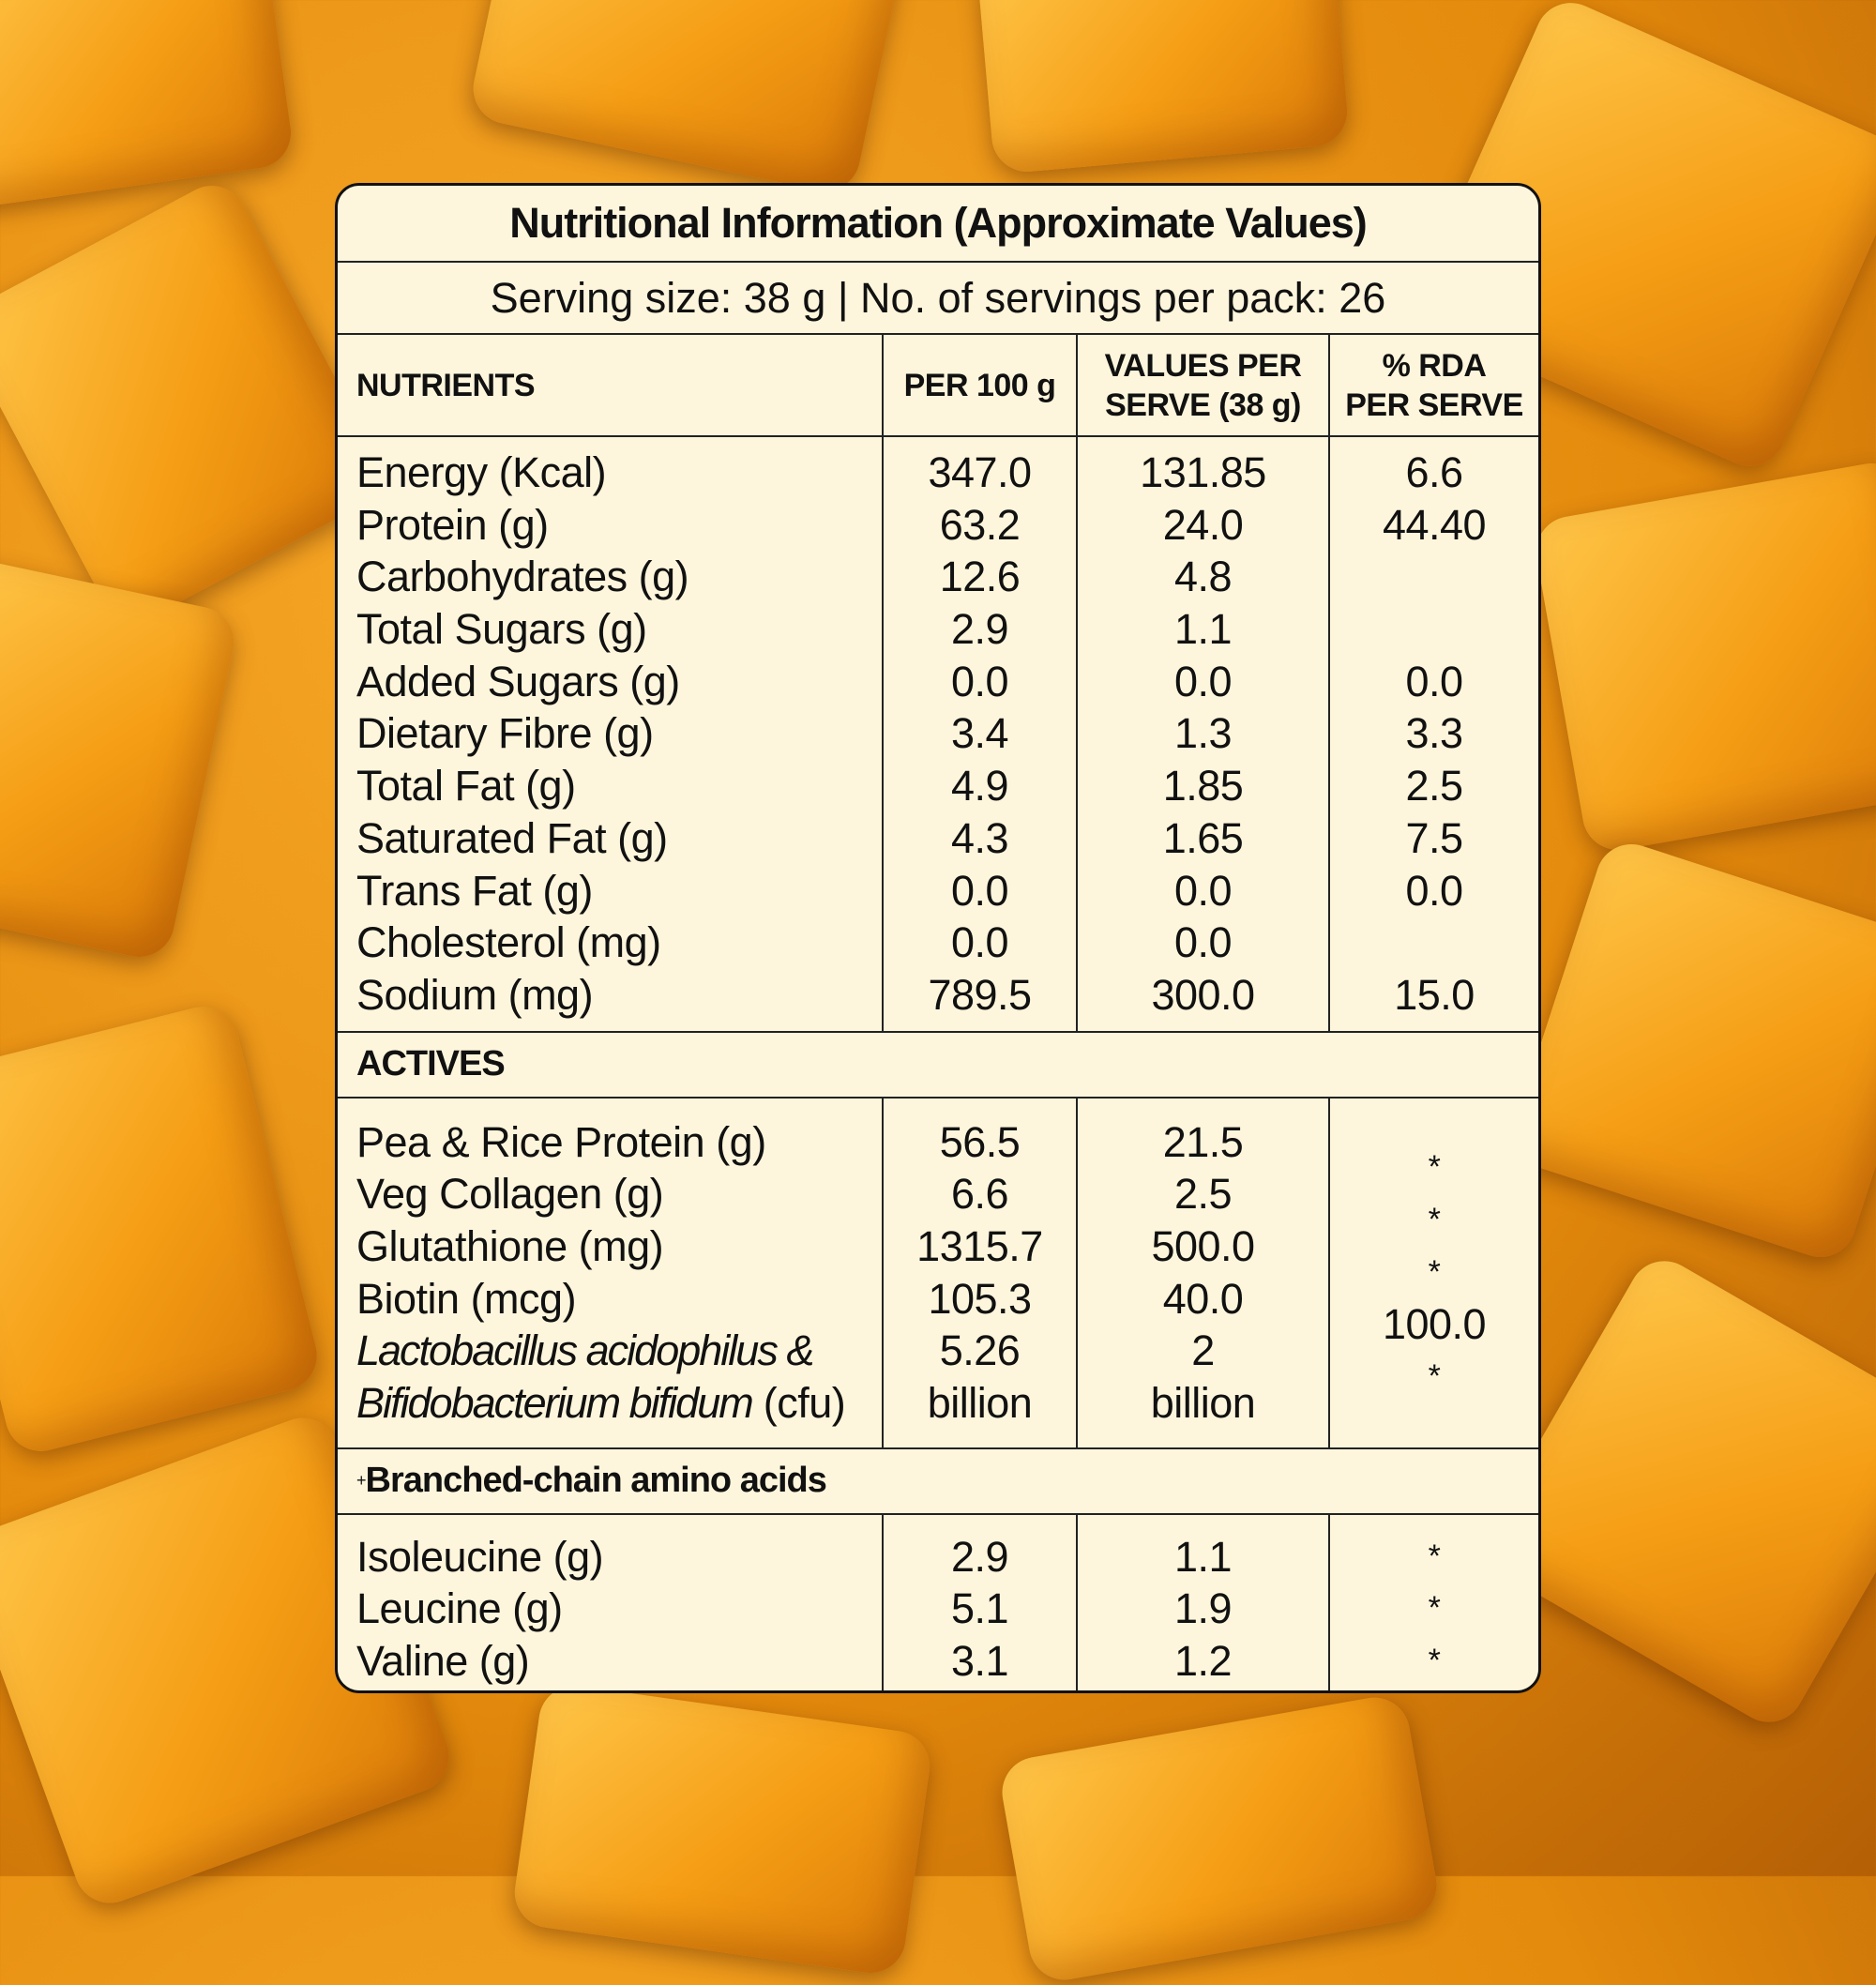  What do you see at coordinates (980, 1377) in the screenshot?
I see `nutrient-value: 5.26 billion` at bounding box center [980, 1377].